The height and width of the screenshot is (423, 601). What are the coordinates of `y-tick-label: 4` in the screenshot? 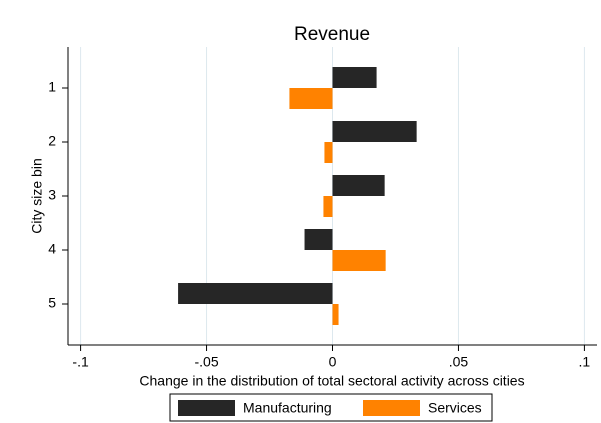 It's located at (52, 249).